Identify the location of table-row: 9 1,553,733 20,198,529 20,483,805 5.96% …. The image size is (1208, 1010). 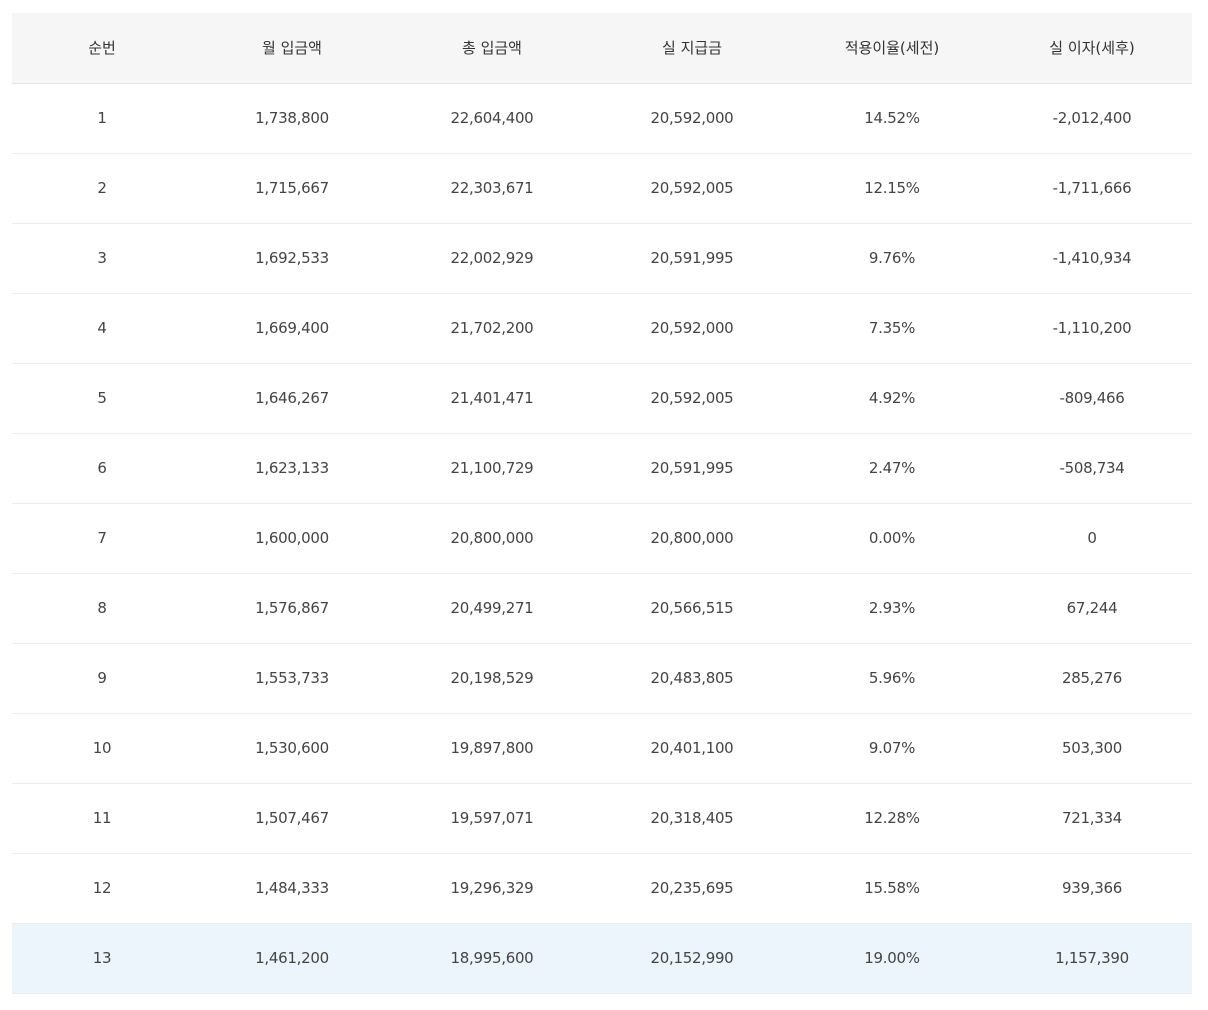
(602, 678).